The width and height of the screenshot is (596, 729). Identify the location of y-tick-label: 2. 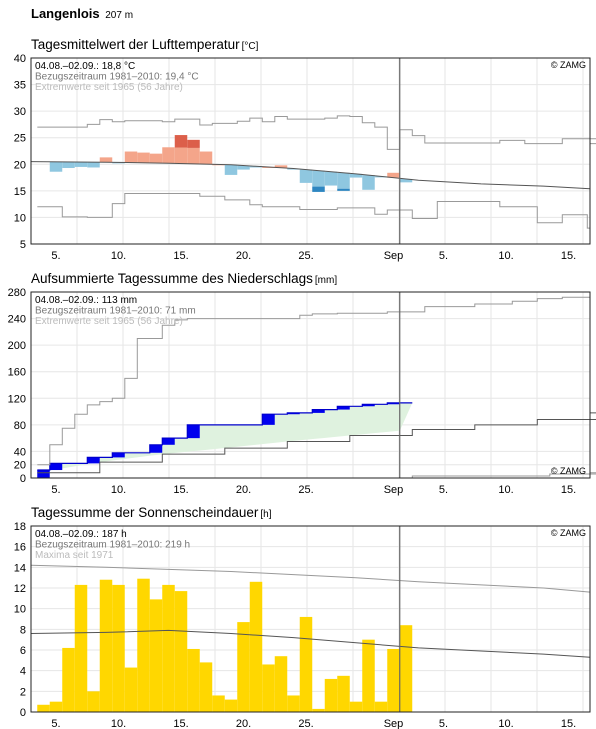
(23, 692).